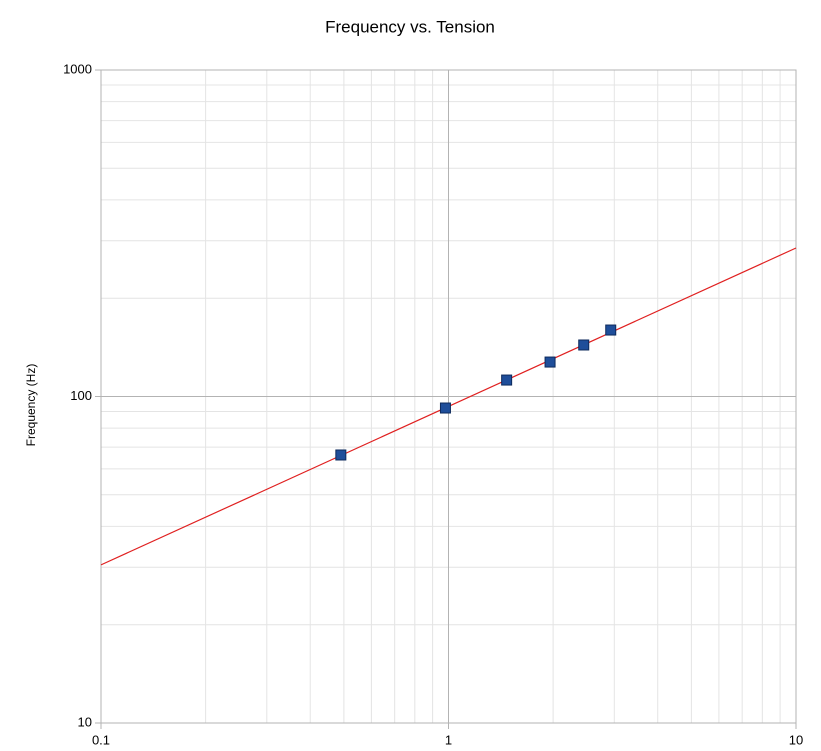 The width and height of the screenshot is (821, 751). I want to click on x-tick-label: 1, so click(448, 739).